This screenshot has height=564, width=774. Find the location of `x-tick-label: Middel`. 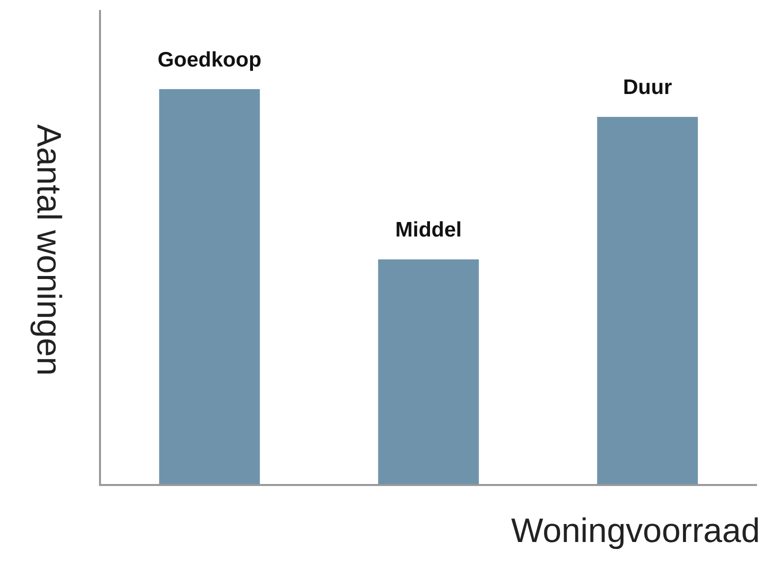

x-tick-label: Middel is located at coordinates (428, 230).